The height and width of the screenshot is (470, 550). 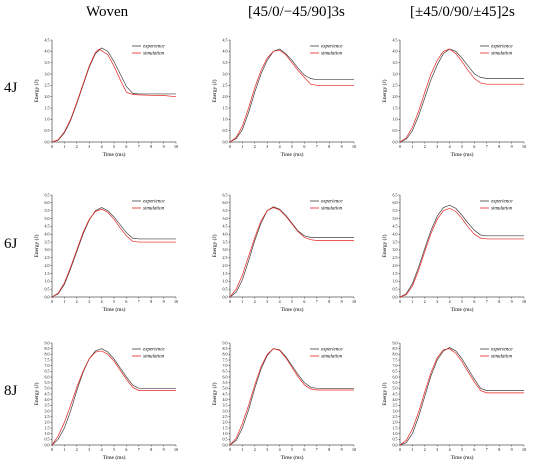 I want to click on y-tick-label: 8.0, so click(x=47, y=354).